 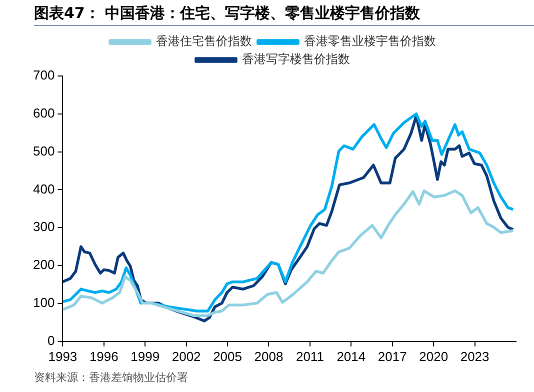 I want to click on y-tick-label: 100, so click(x=43, y=302).